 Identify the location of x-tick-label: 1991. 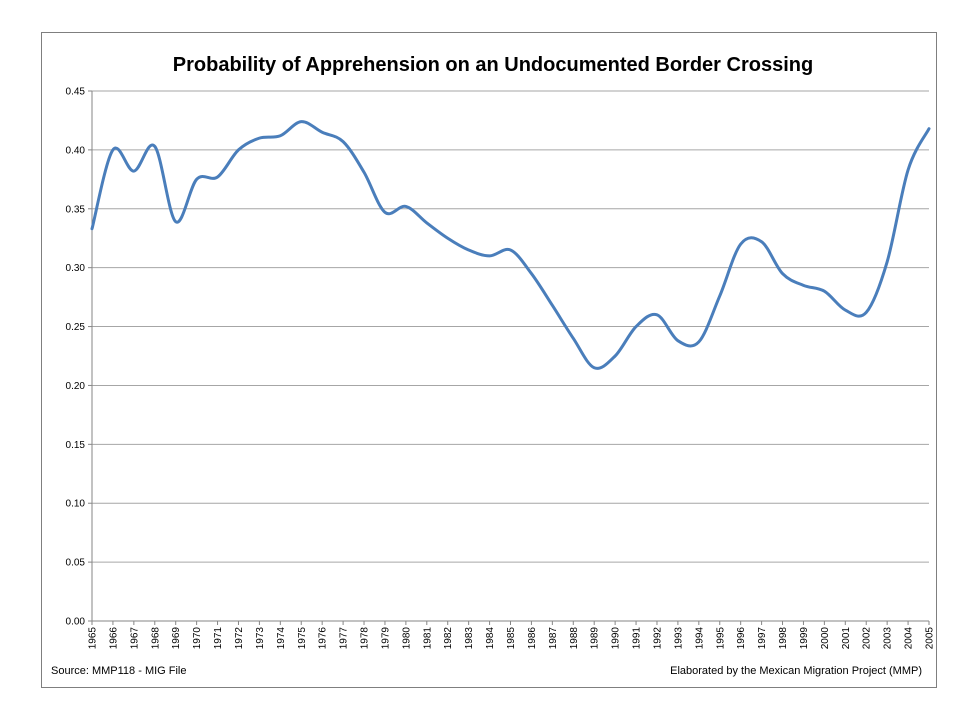
(637, 638).